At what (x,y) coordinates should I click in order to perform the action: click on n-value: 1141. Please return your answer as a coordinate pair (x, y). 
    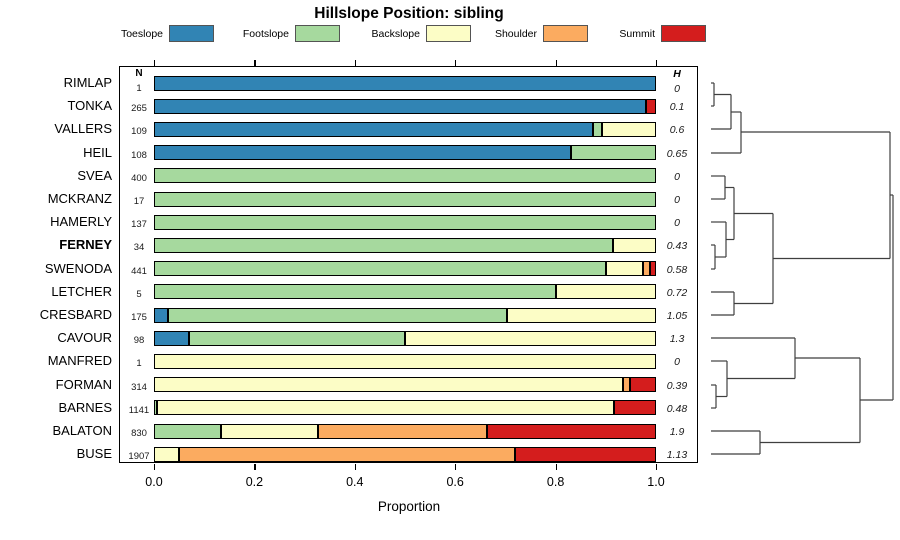
    Looking at the image, I should click on (139, 410).